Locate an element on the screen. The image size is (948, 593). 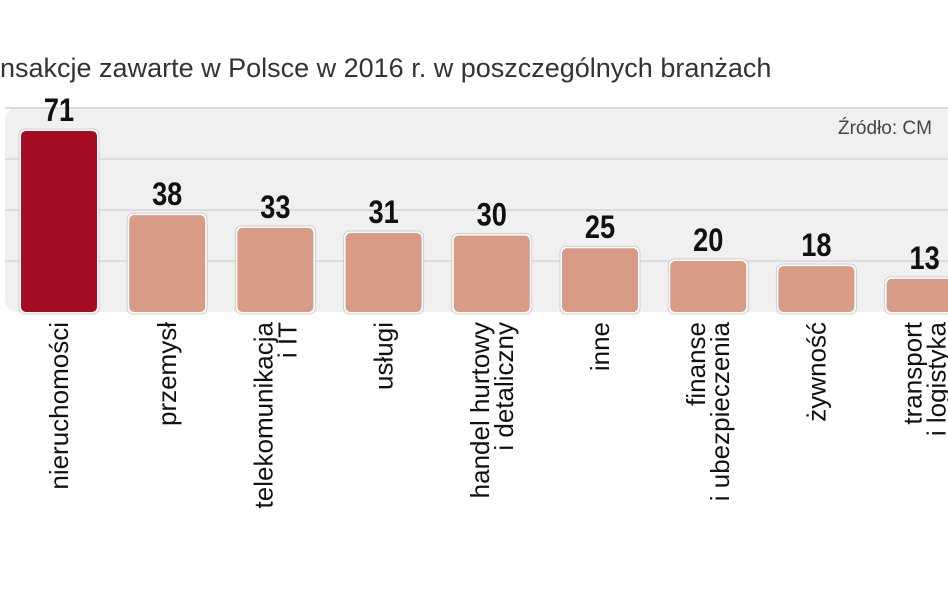
category-label: i IT is located at coordinates (287, 340).